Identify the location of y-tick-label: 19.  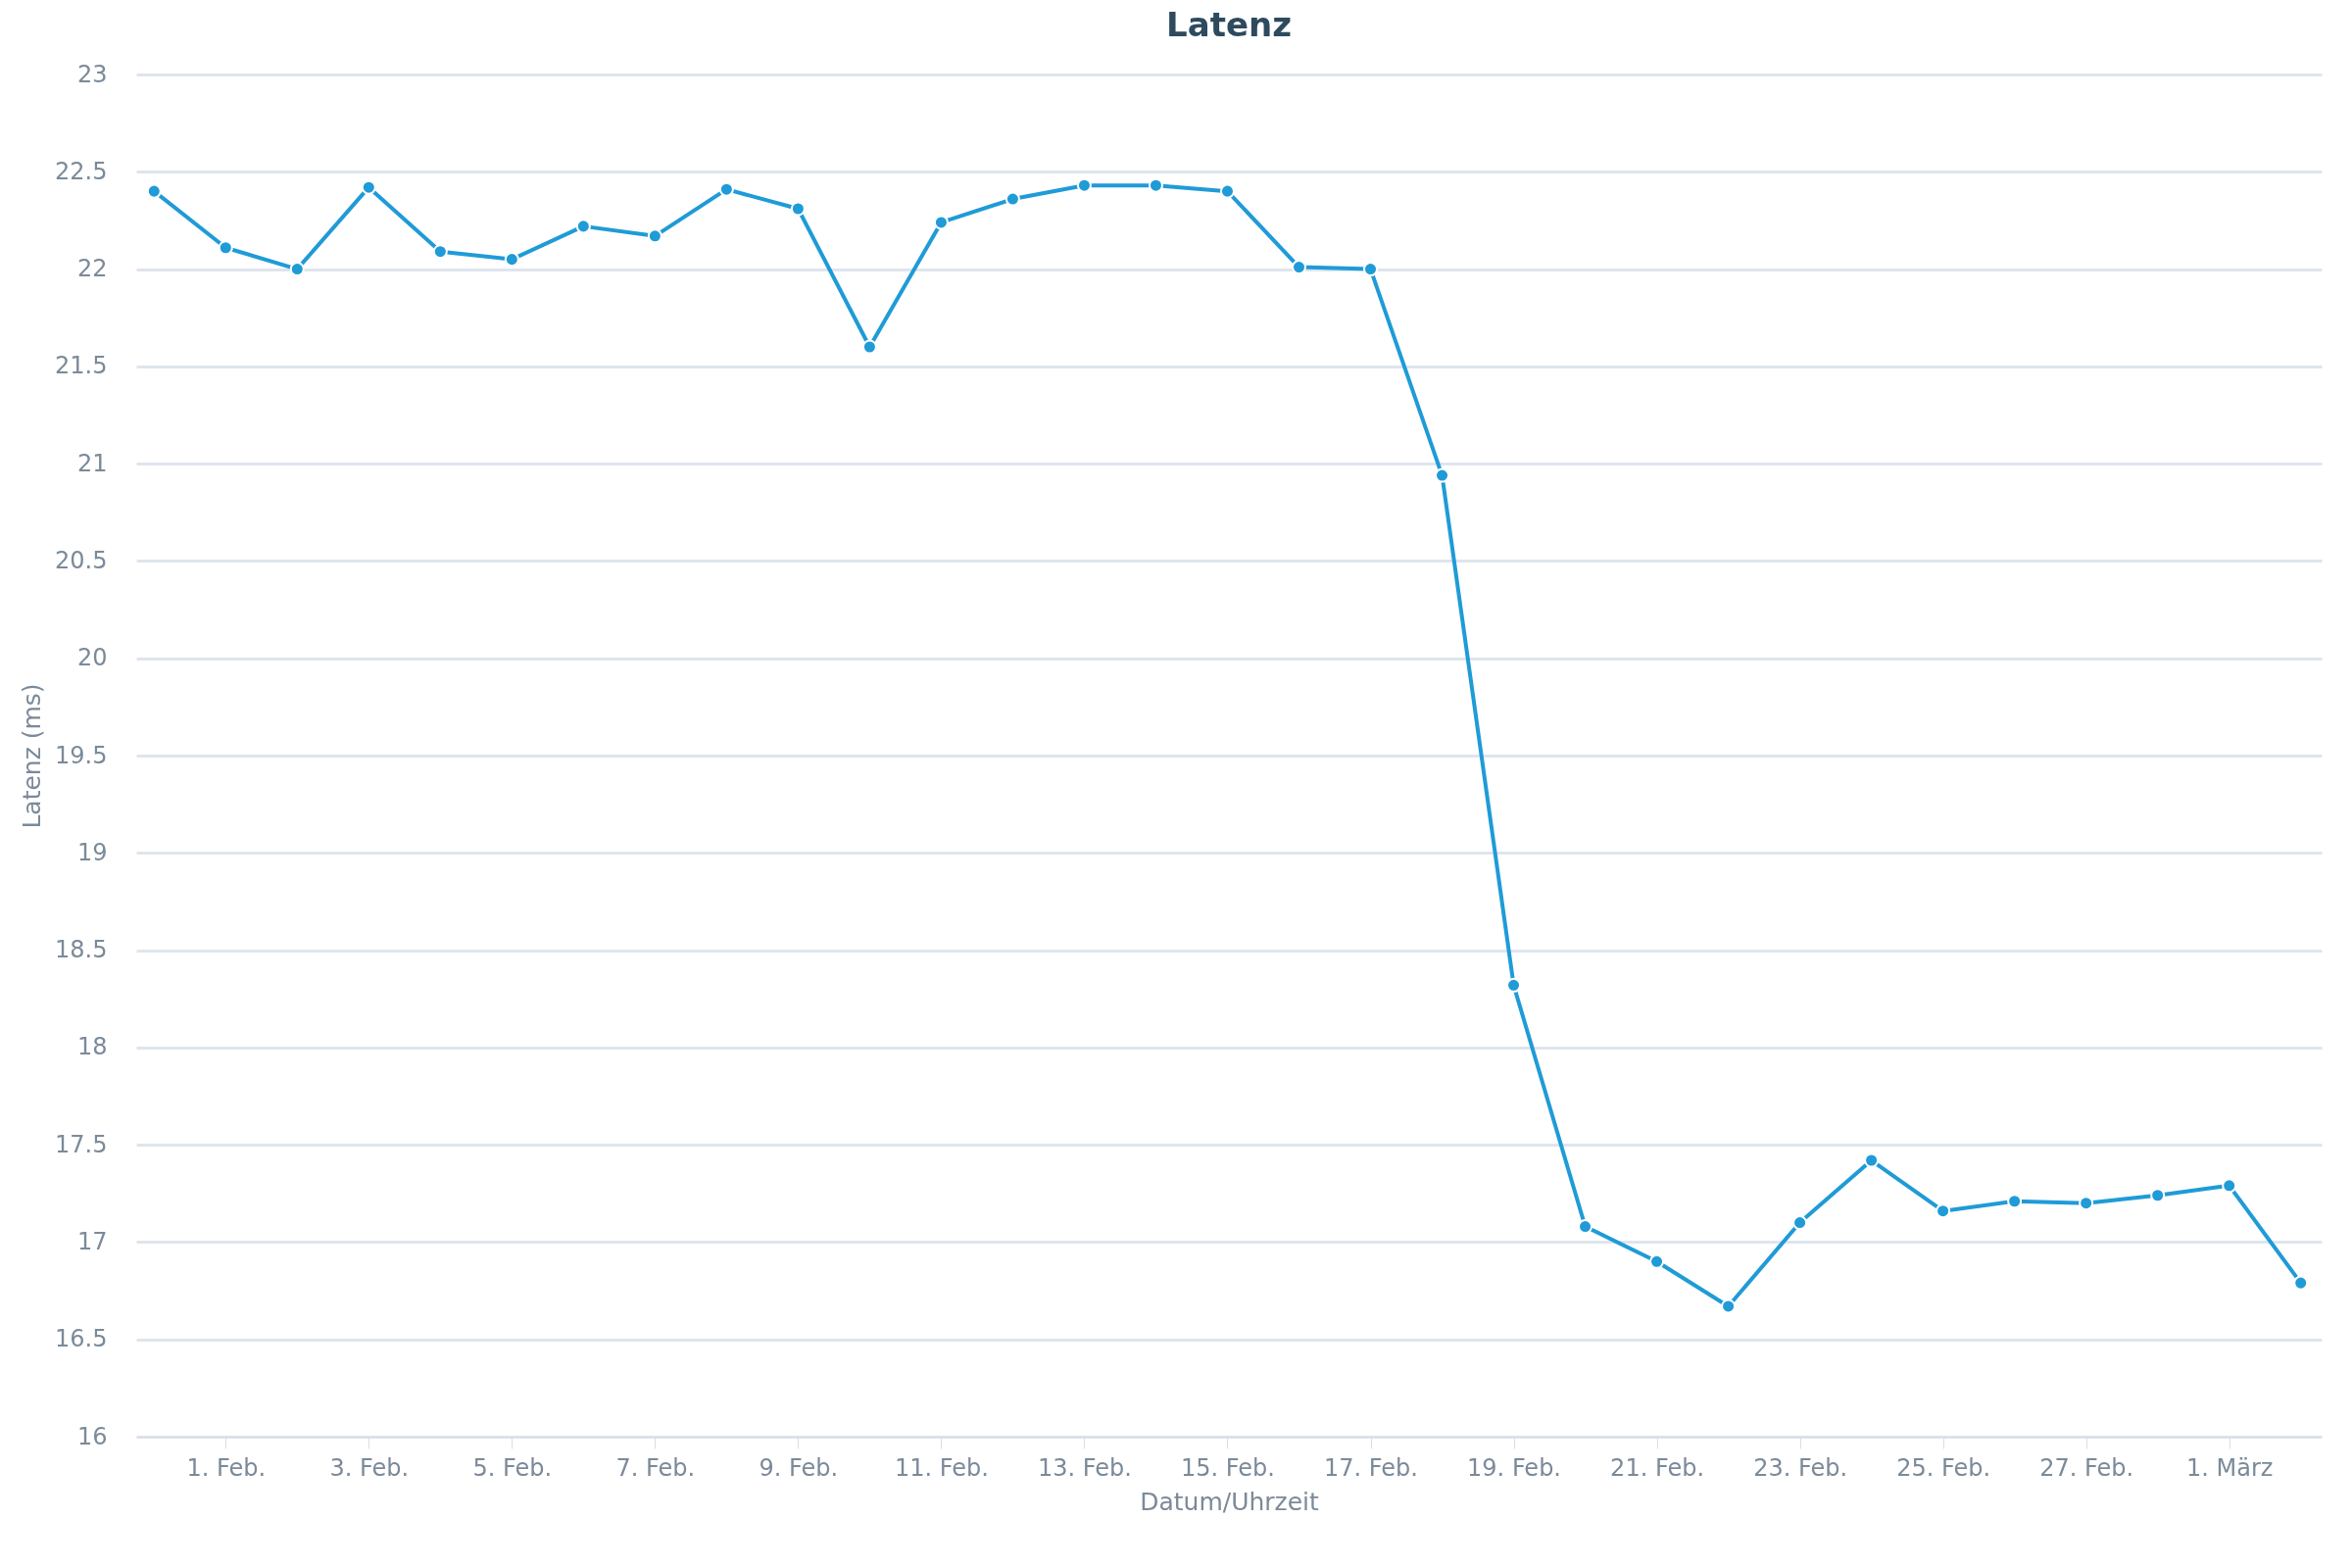
(92, 852).